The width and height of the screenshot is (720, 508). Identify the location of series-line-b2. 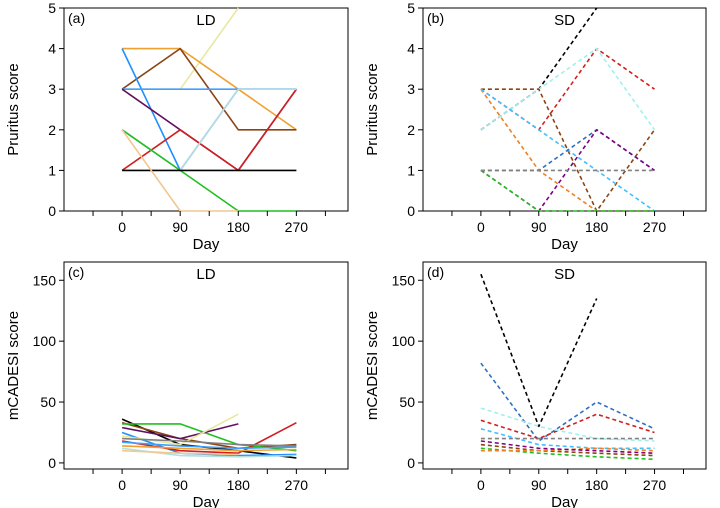
(567, 89).